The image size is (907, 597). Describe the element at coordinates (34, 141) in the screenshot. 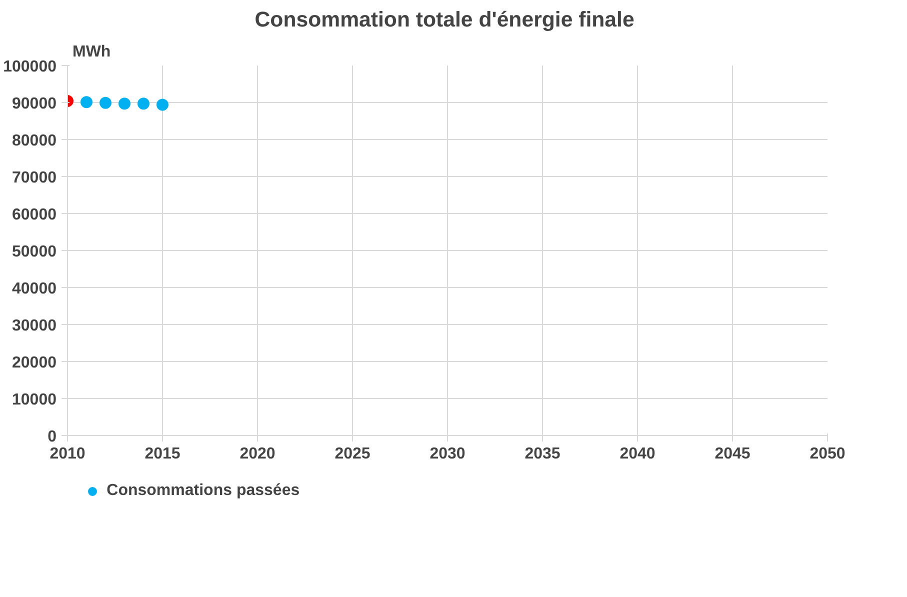

I see `y-tick-label: 80000` at that location.